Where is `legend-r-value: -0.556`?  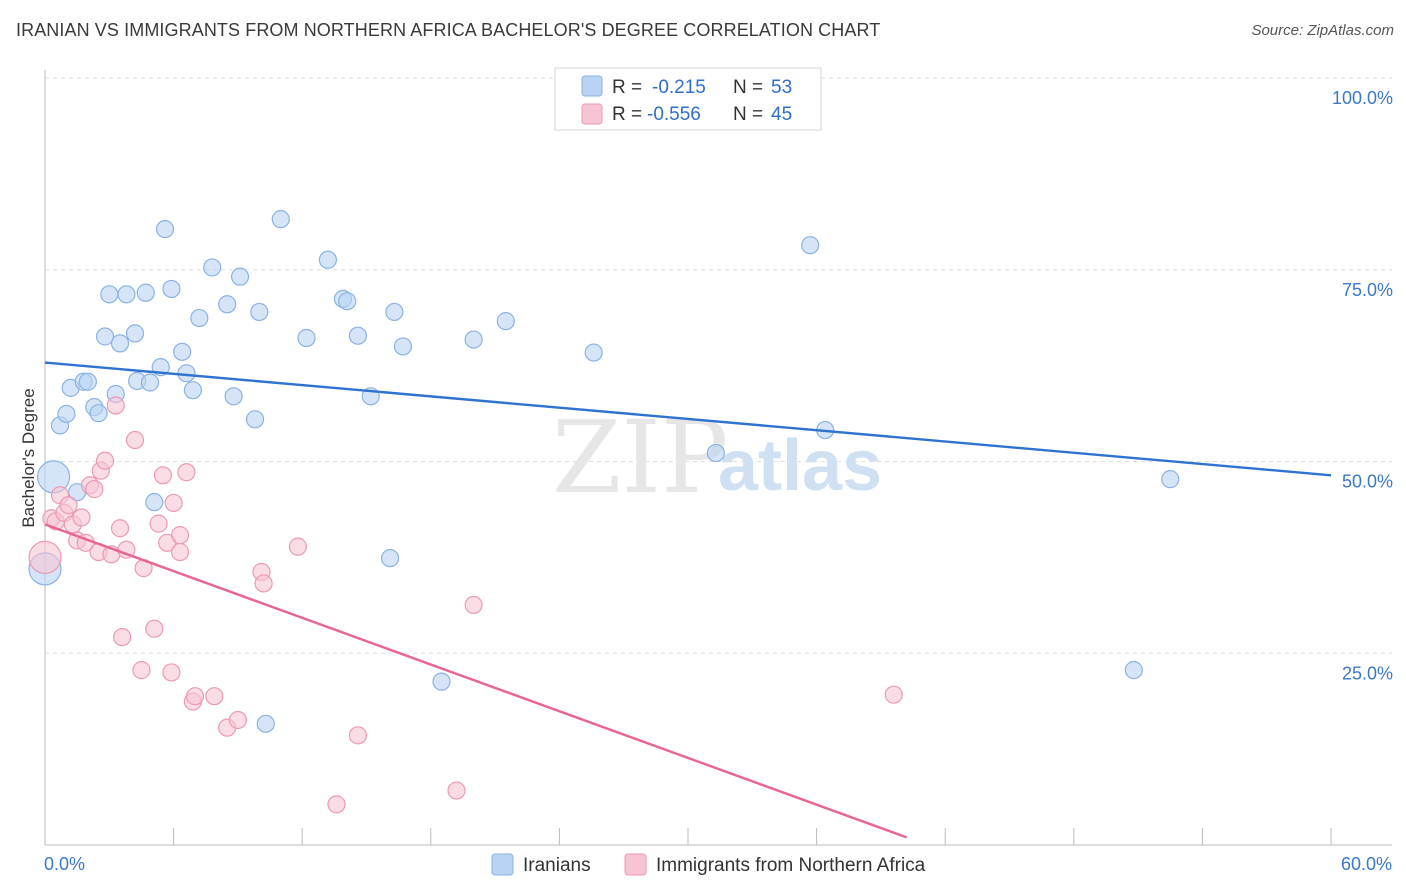
legend-r-value: -0.556 is located at coordinates (674, 114).